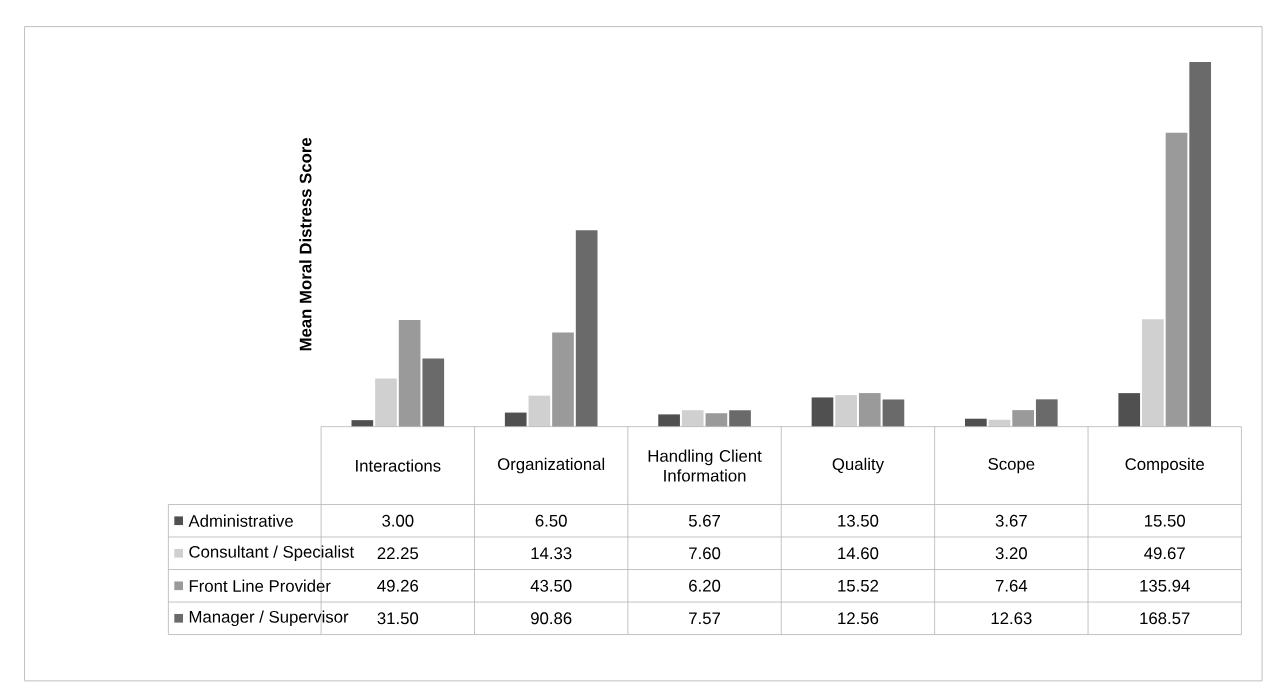 The height and width of the screenshot is (683, 1268). Describe the element at coordinates (398, 618) in the screenshot. I see `data-label: 31.50` at that location.